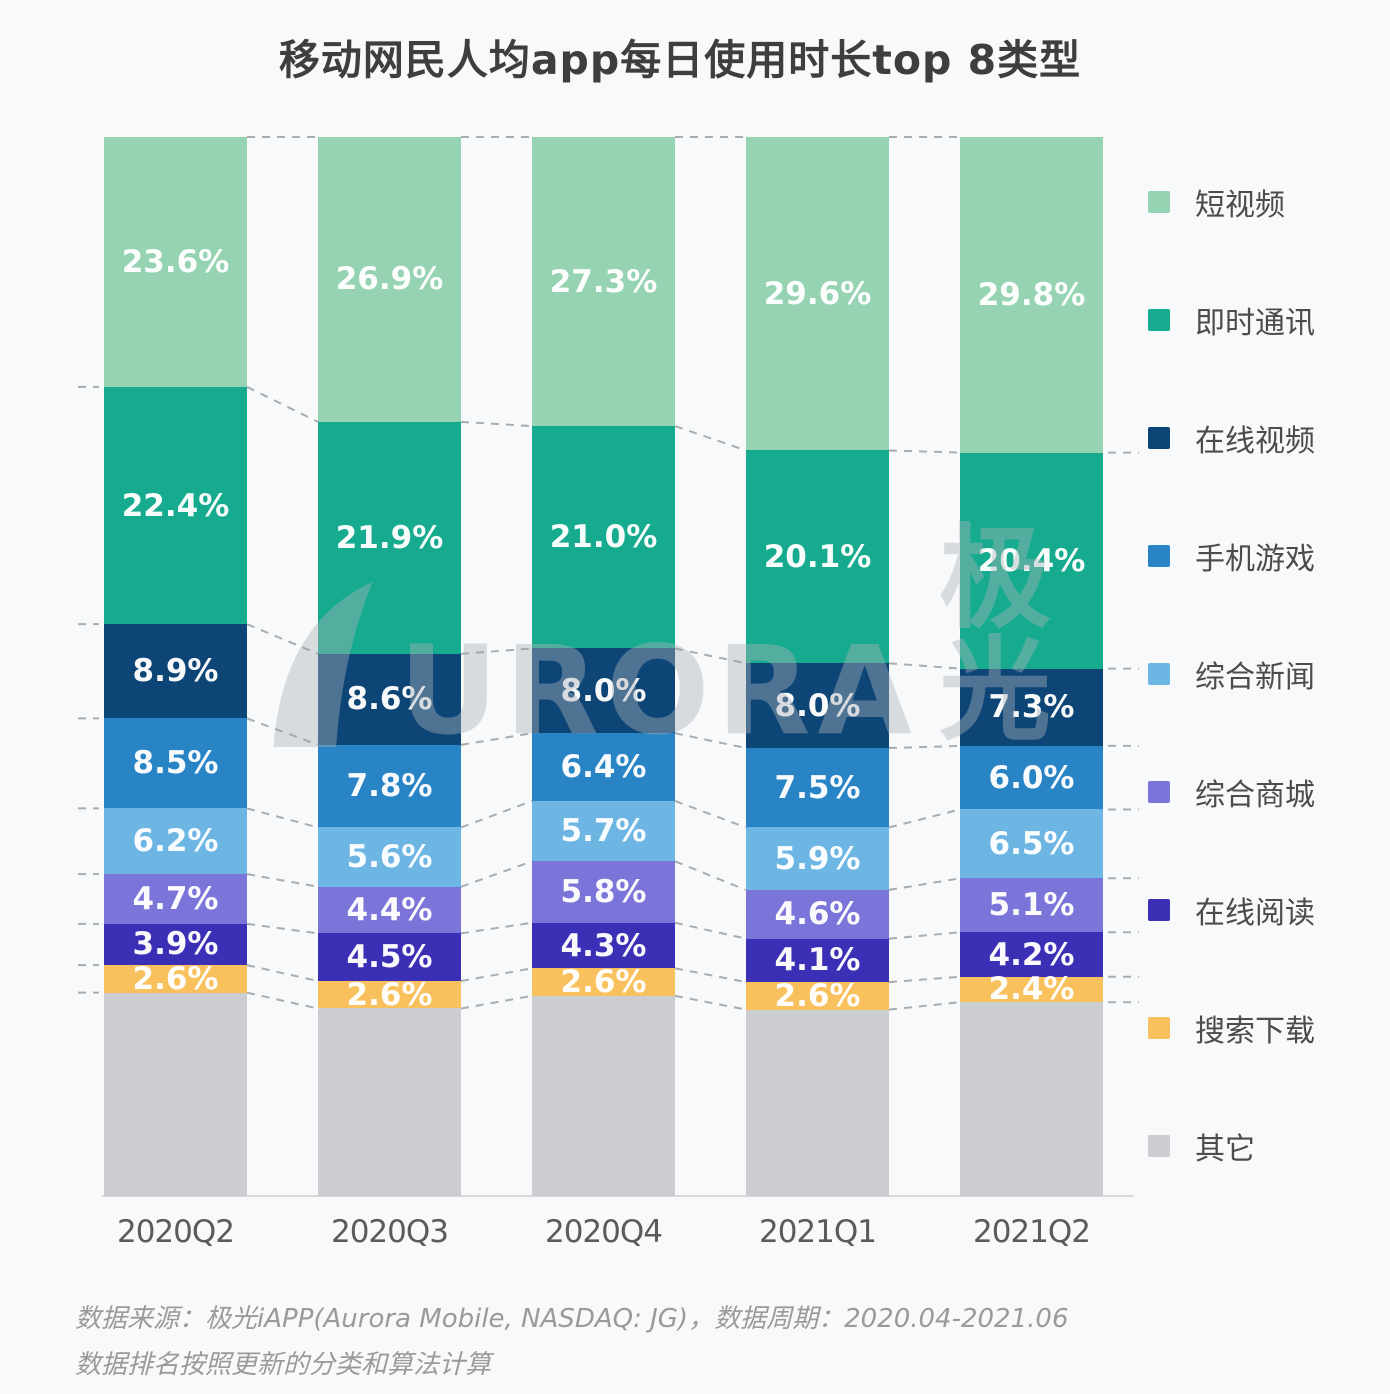 This screenshot has width=1390, height=1394. I want to click on bar-segment: 4.6%, so click(817, 914).